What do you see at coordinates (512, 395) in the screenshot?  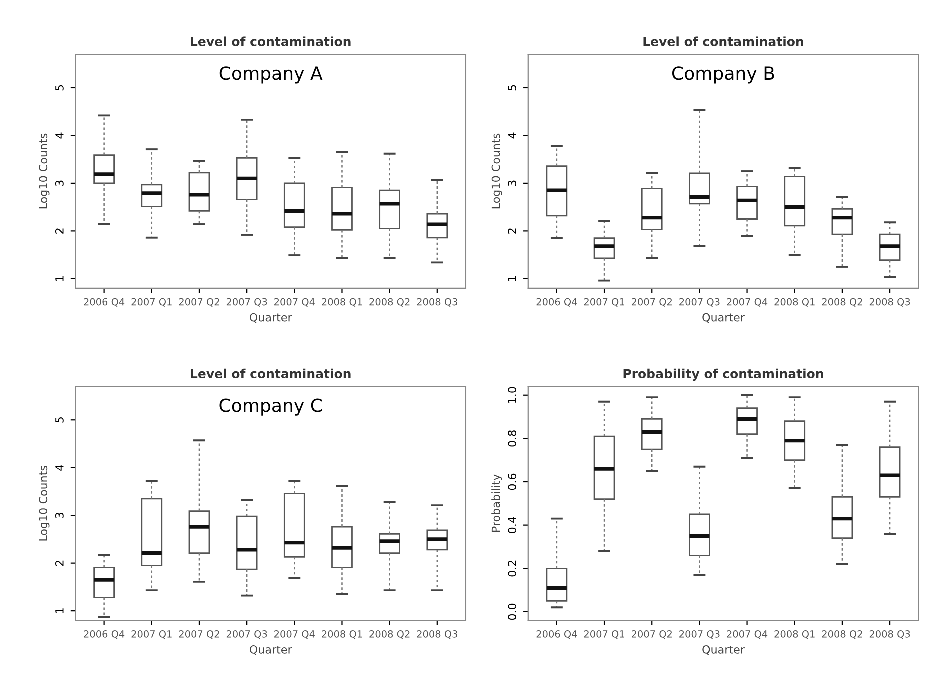 I see `y-tick-label: 1.0` at bounding box center [512, 395].